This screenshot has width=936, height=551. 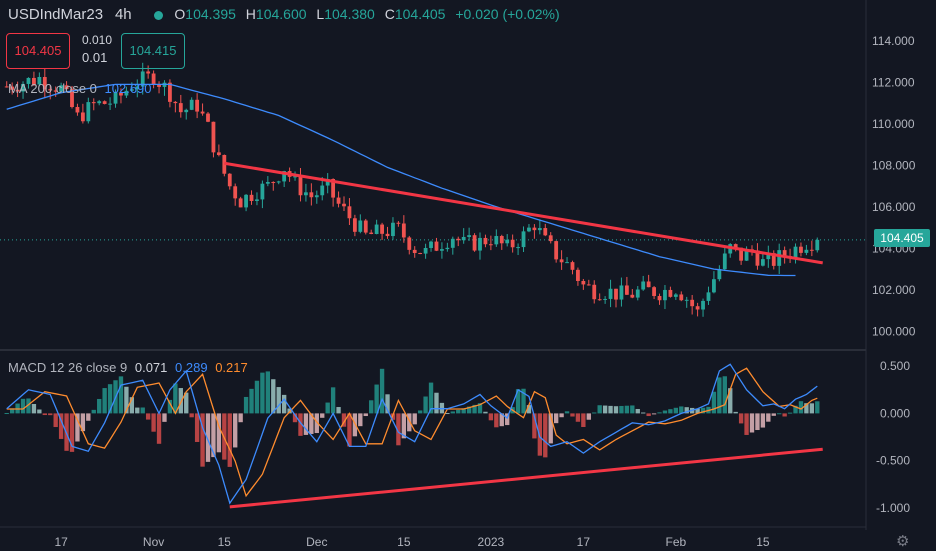 What do you see at coordinates (153, 51) in the screenshot?
I see `buy-button: 104.415` at bounding box center [153, 51].